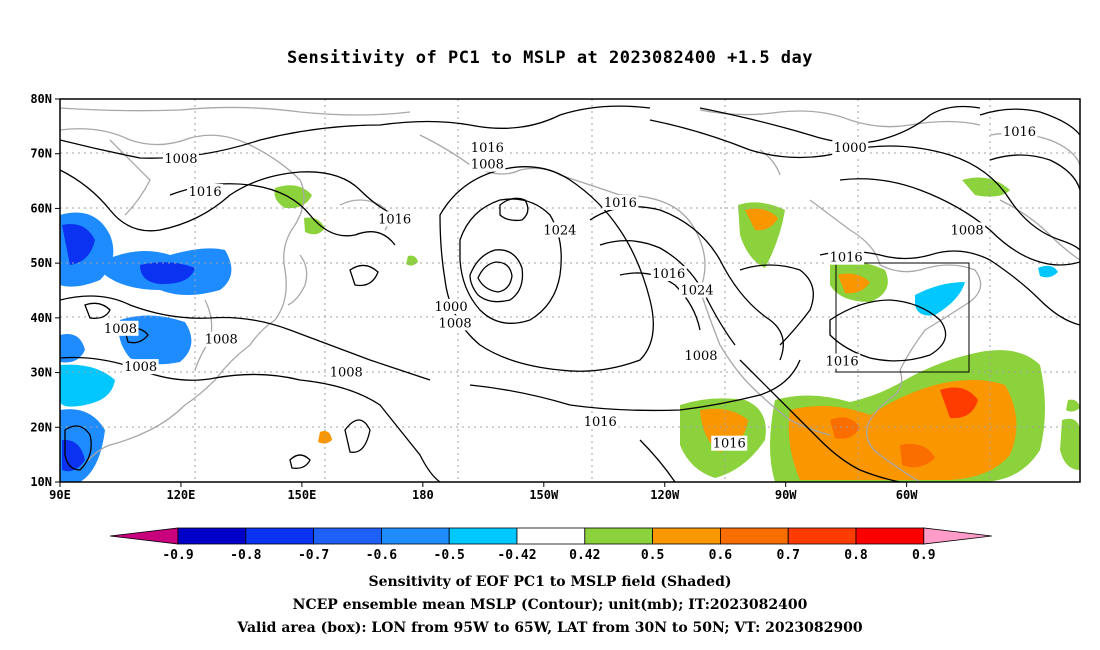 Image resolution: width=1100 pixels, height=650 pixels. Describe the element at coordinates (41, 427) in the screenshot. I see `lat-label: 20N` at that location.